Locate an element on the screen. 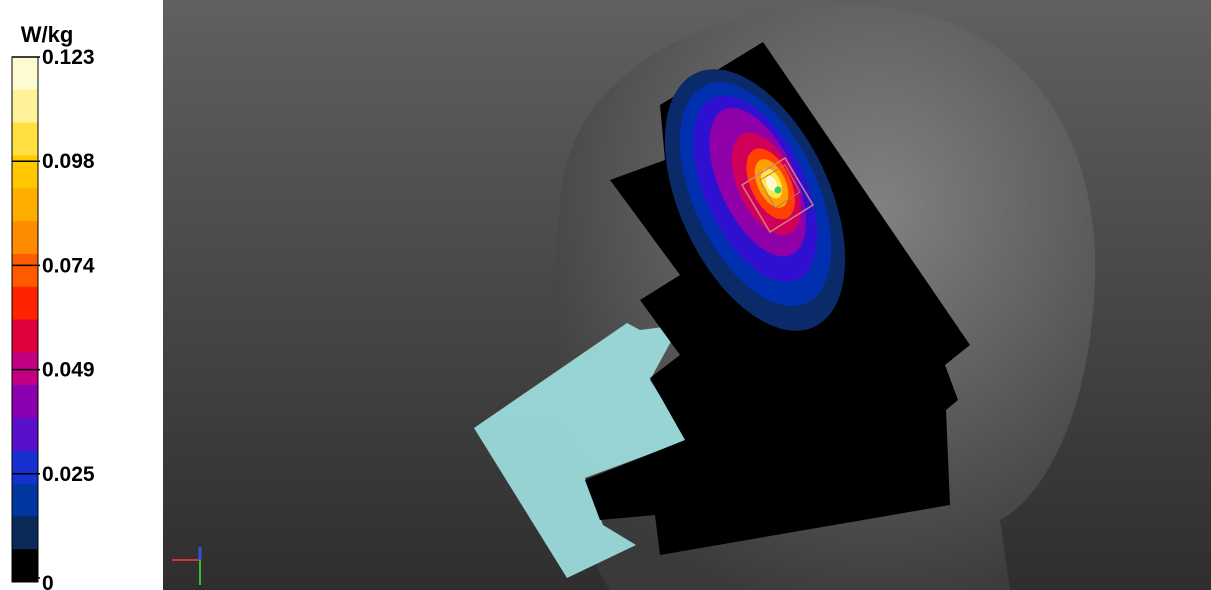  tick-label: 0.049 is located at coordinates (68, 370).